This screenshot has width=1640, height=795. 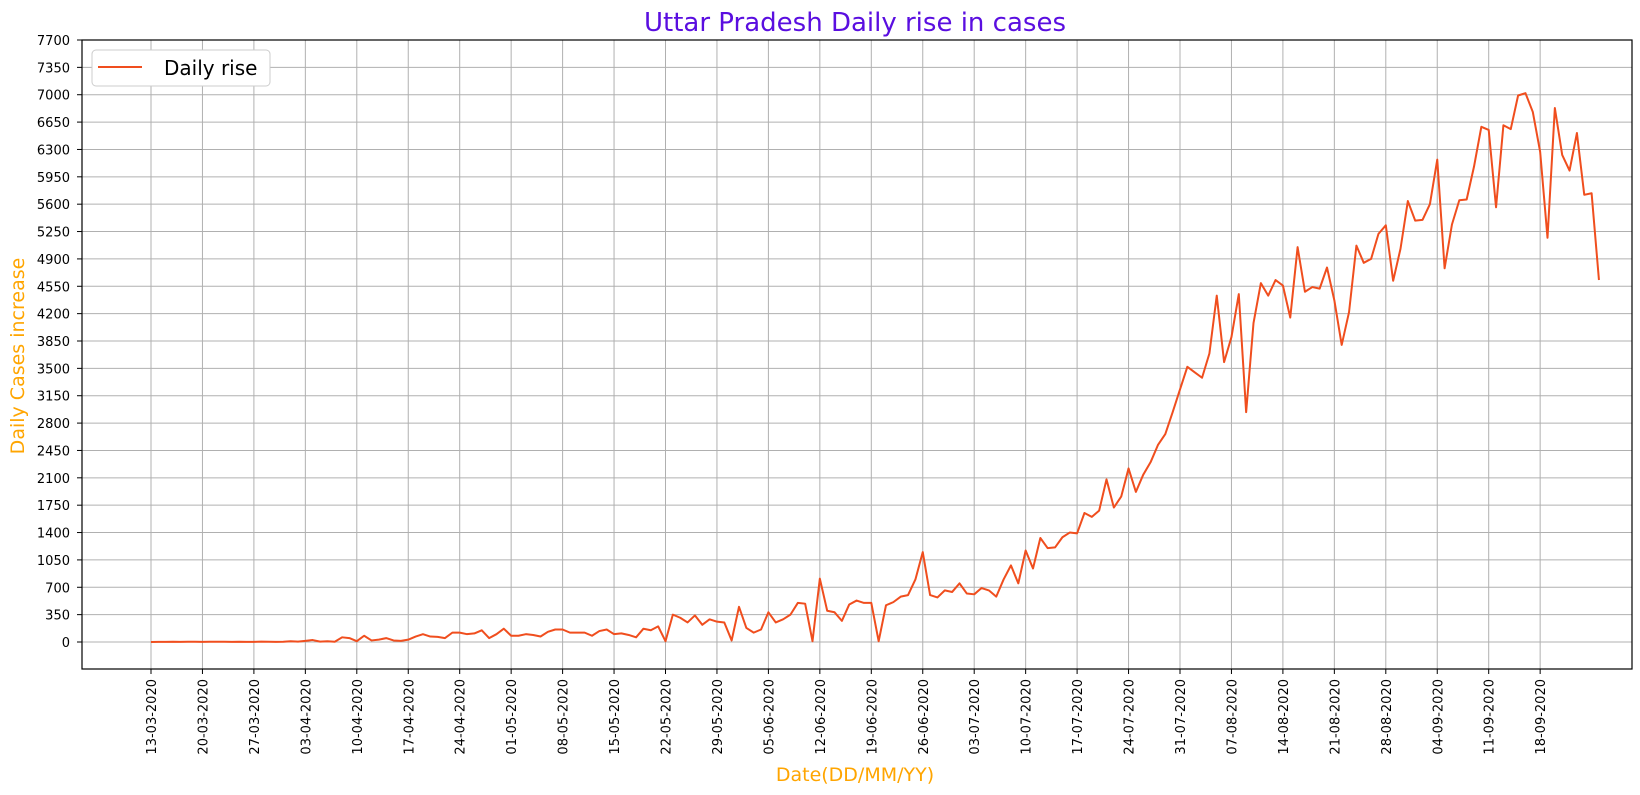 What do you see at coordinates (855, 23) in the screenshot?
I see `chart-title: Uttar Pradesh Daily rise in cases` at bounding box center [855, 23].